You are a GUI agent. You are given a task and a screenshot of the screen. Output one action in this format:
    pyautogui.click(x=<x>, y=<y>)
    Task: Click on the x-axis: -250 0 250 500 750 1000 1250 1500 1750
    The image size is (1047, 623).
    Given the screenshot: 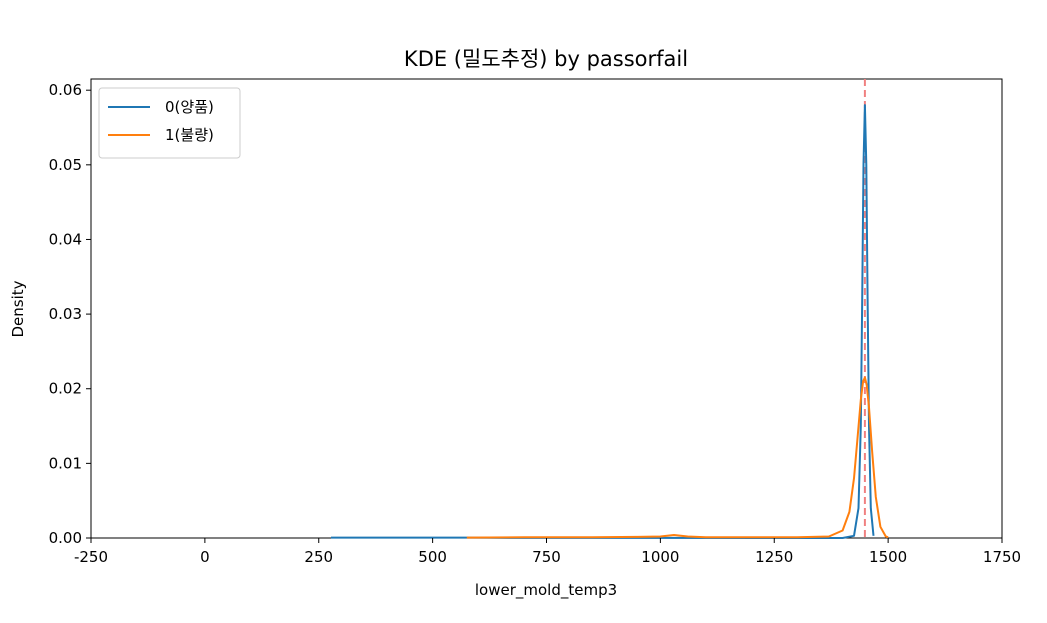 What is the action you would take?
    pyautogui.click(x=547, y=552)
    